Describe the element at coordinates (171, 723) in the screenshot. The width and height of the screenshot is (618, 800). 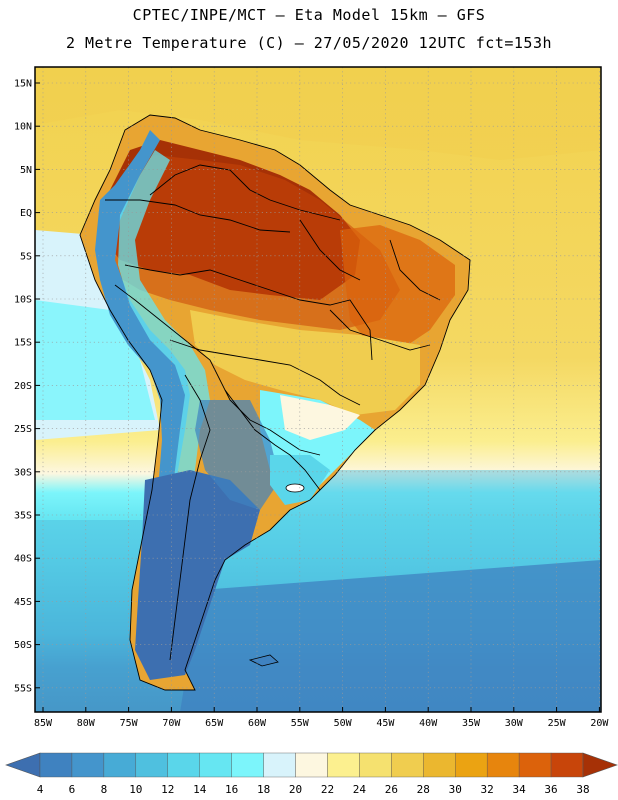
I see `lon-label: 70W` at that location.